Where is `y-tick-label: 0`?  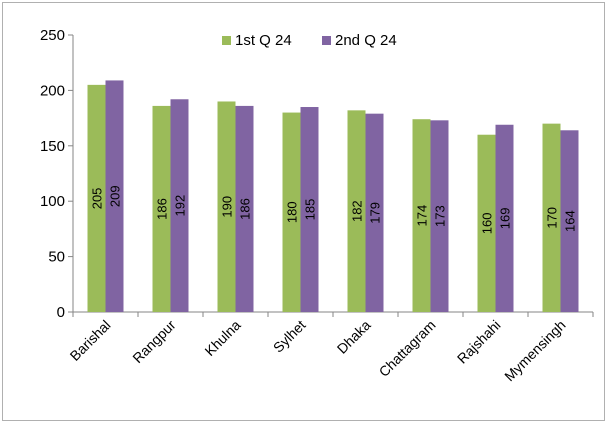 y-tick-label: 0 is located at coordinates (61, 312).